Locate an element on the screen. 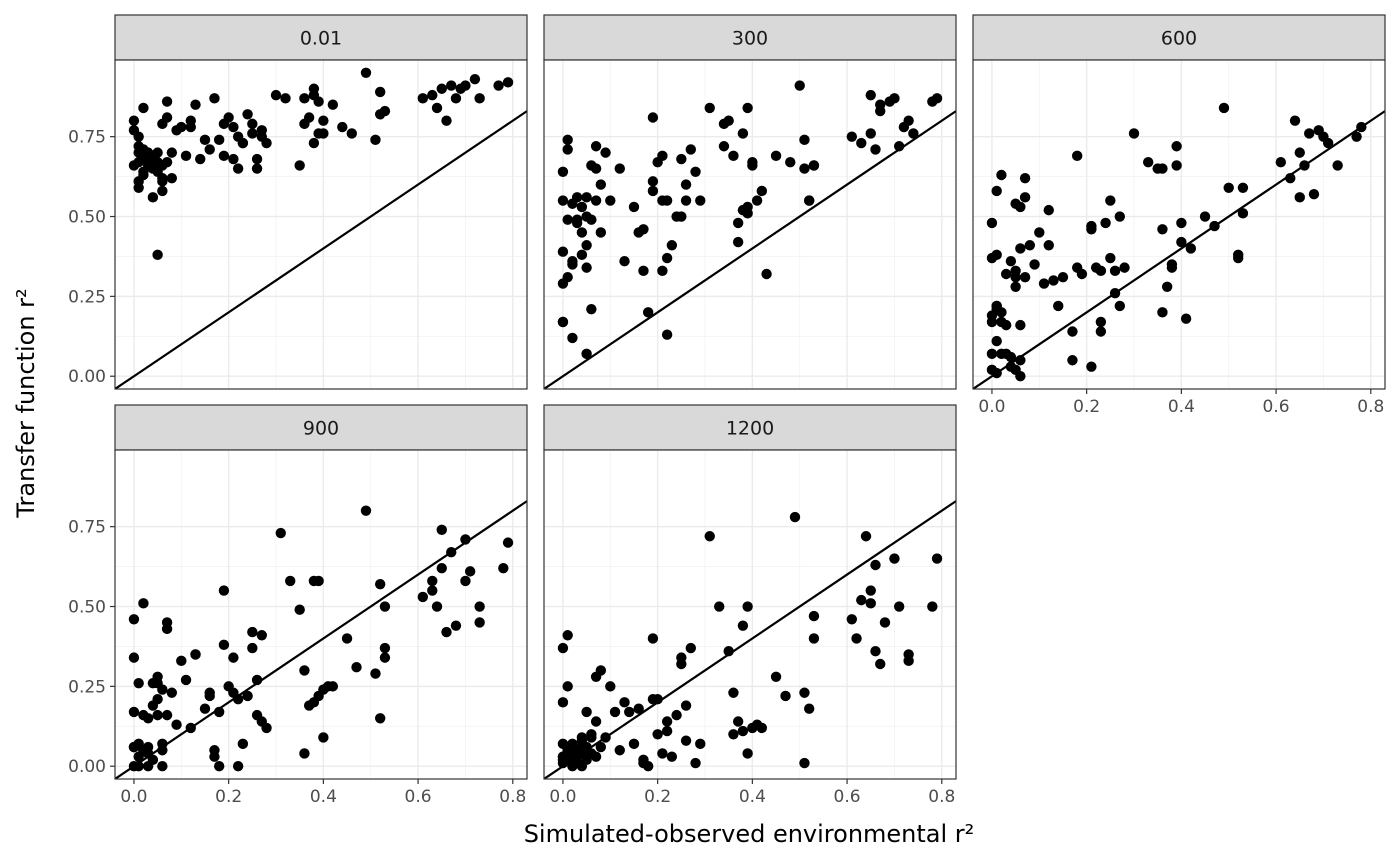  x-tick-label: 0.4 is located at coordinates (323, 797).